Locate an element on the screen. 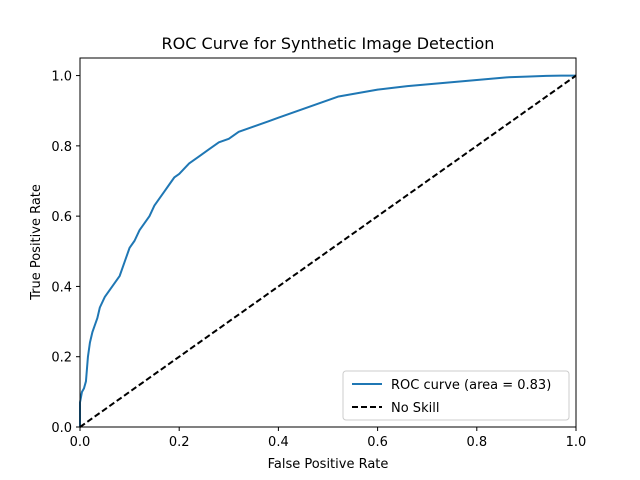 This screenshot has width=640, height=480. y-tick-label: 1.0 is located at coordinates (61, 77).